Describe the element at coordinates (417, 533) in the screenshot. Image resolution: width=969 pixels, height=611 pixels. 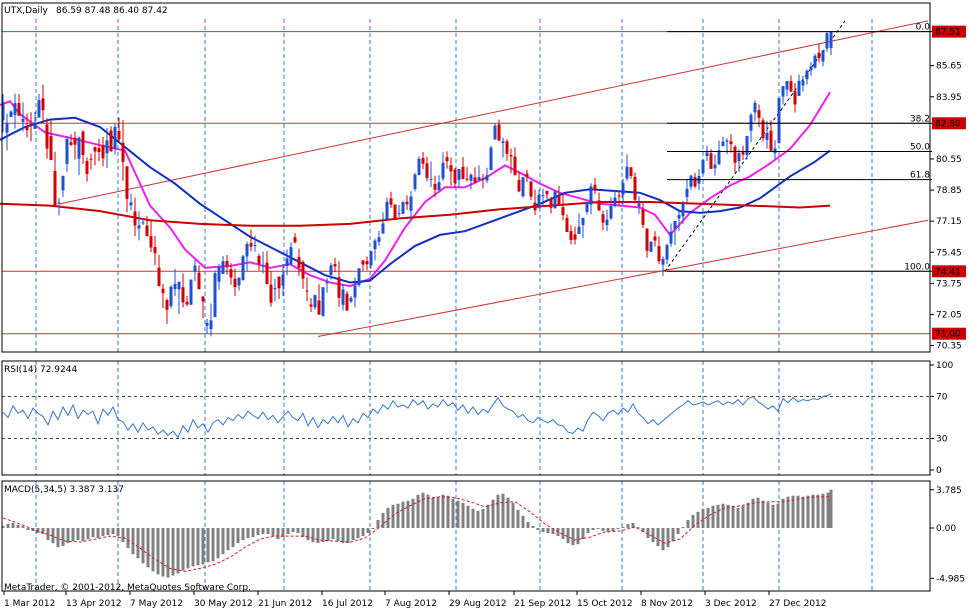
I see `macd-panel` at that location.